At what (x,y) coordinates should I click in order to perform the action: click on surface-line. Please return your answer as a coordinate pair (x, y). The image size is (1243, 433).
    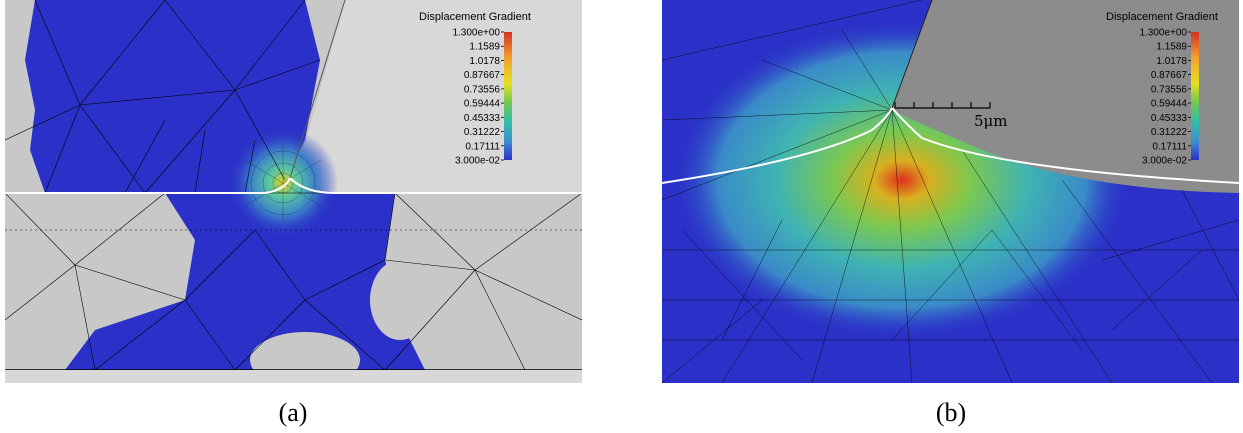
    Looking at the image, I should click on (950, 145).